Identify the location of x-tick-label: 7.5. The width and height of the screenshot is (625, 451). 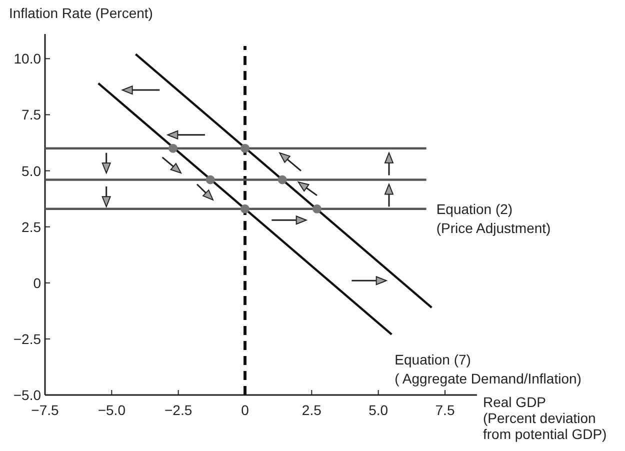
(445, 410).